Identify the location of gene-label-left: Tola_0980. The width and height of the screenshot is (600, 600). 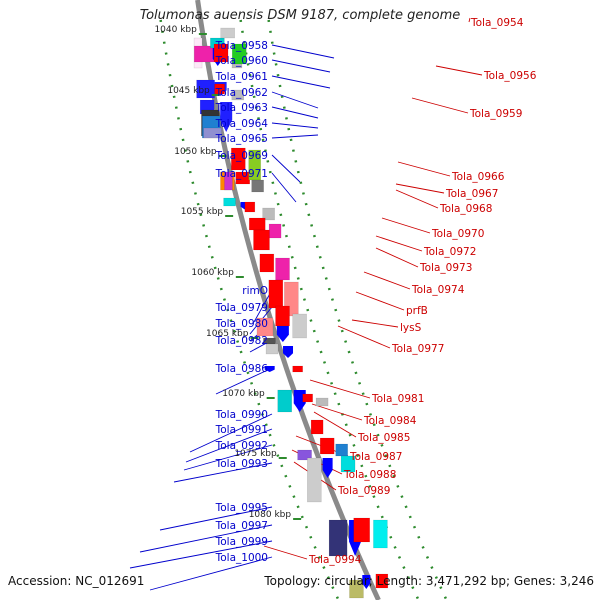
(241, 324).